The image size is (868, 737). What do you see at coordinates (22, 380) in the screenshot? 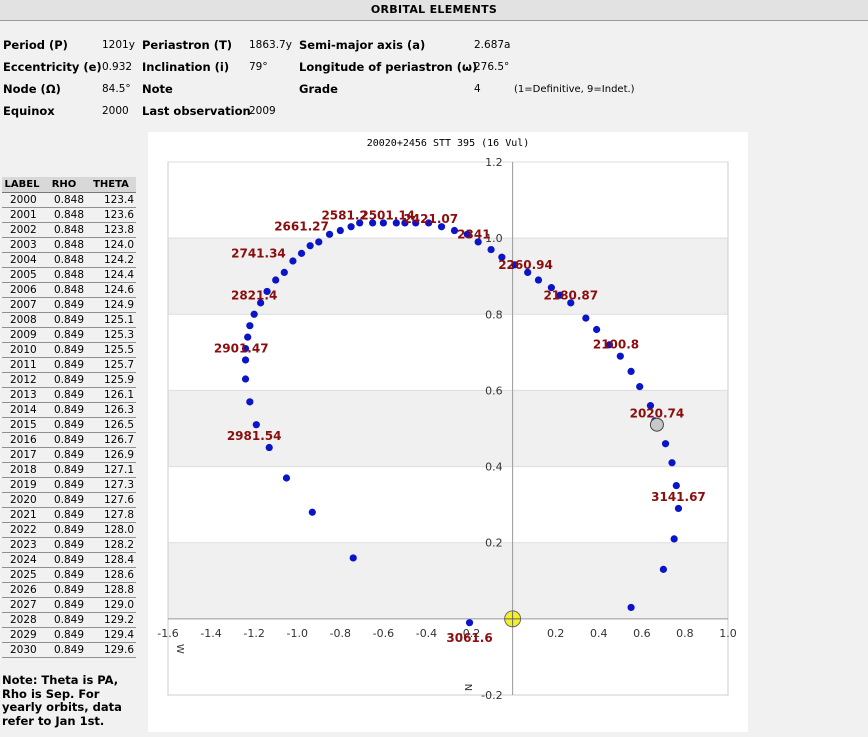
I see `cell-label: 2012` at bounding box center [22, 380].